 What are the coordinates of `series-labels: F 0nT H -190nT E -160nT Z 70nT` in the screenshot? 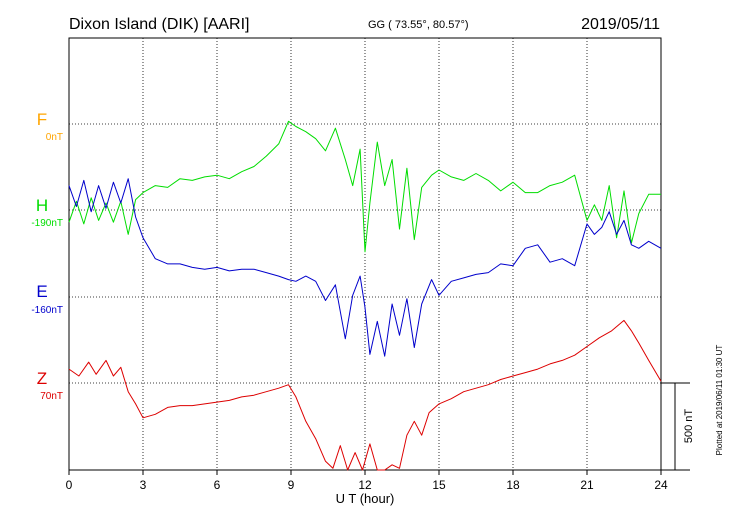 It's located at (47, 256).